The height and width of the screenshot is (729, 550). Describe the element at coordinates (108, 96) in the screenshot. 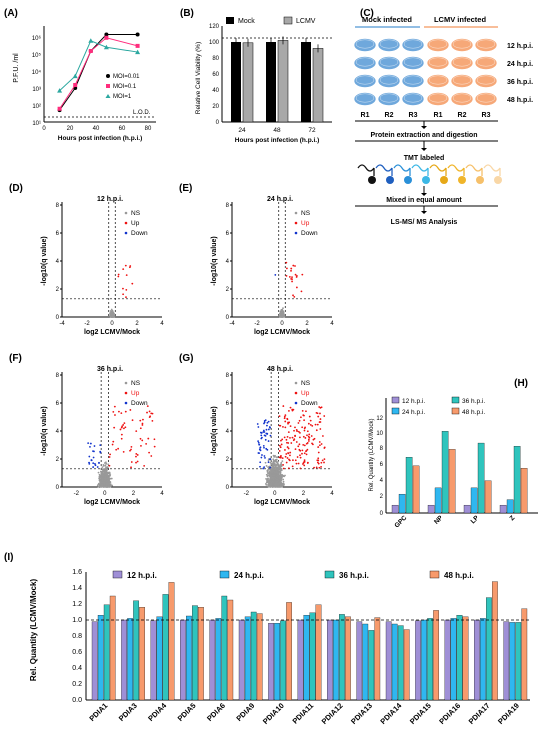

I see `legend-moi1-marker` at that location.